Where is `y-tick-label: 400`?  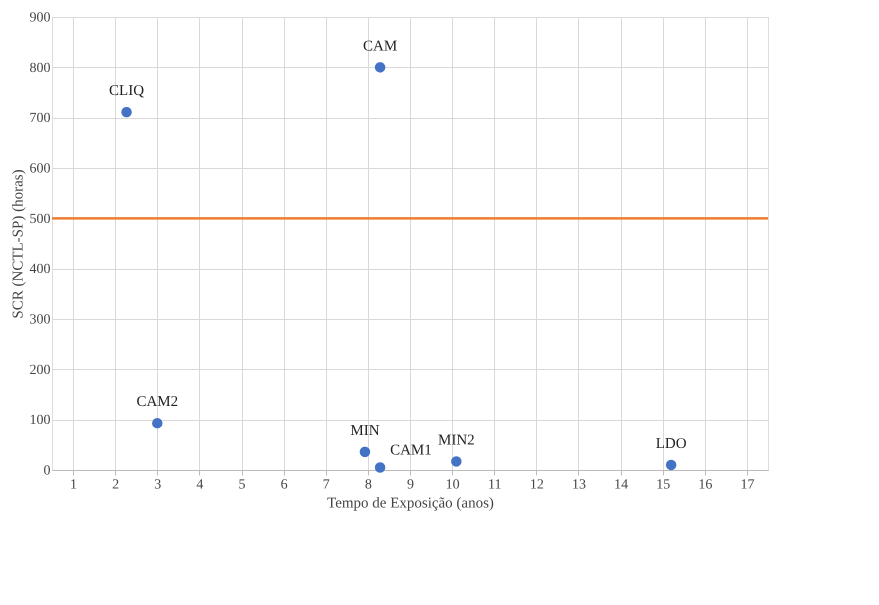
y-tick-label: 400 is located at coordinates (40, 270).